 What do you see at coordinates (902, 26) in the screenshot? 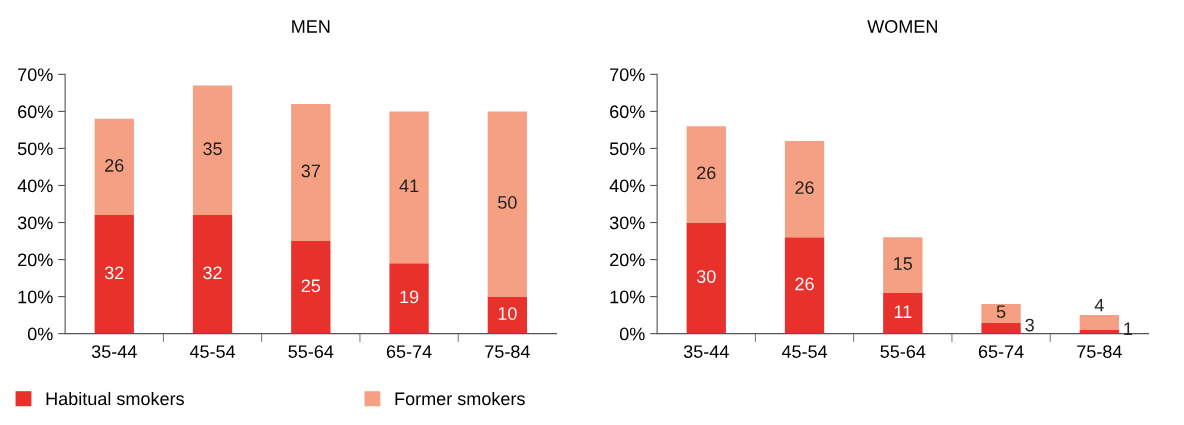
I see `chart-title: WOMEN` at bounding box center [902, 26].